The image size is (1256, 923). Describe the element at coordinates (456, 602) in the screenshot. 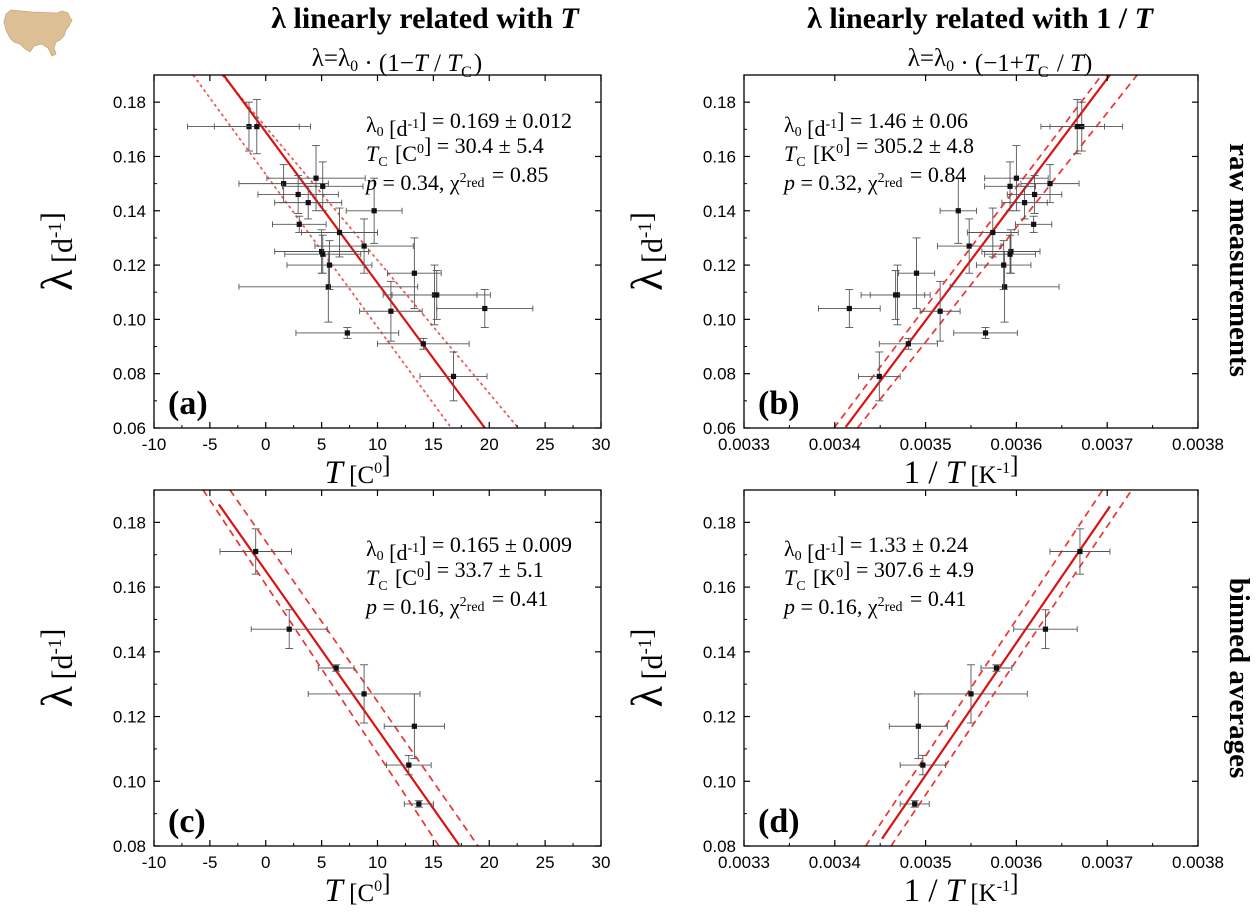

I see `fit-annotation: p = 0.16, χ2red = 0.41` at that location.